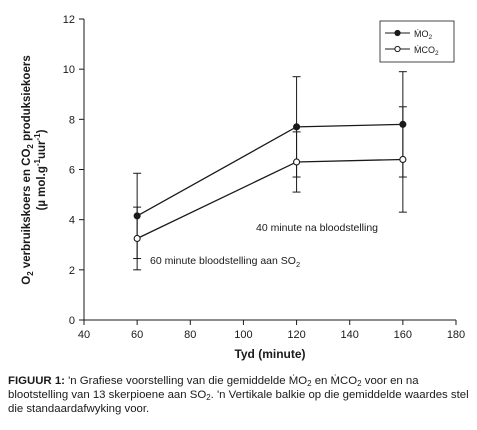 The width and height of the screenshot is (477, 430). What do you see at coordinates (69, 70) in the screenshot?
I see `y-tick-label: 10` at bounding box center [69, 70].